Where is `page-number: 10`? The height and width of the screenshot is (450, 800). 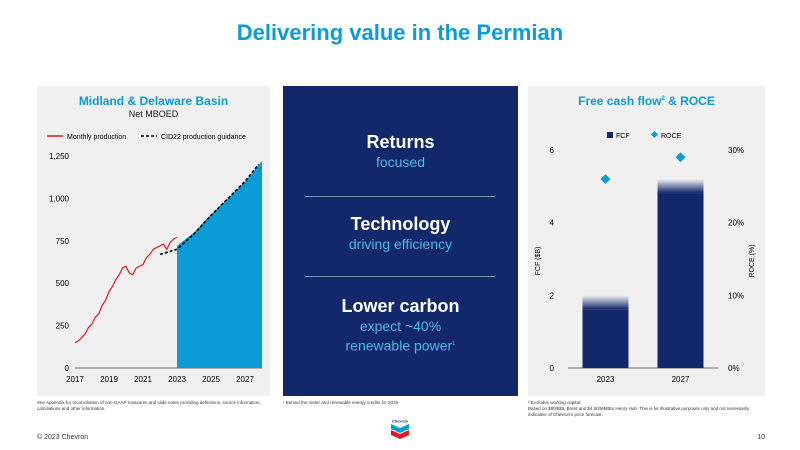 page-number: 10 is located at coordinates (761, 437).